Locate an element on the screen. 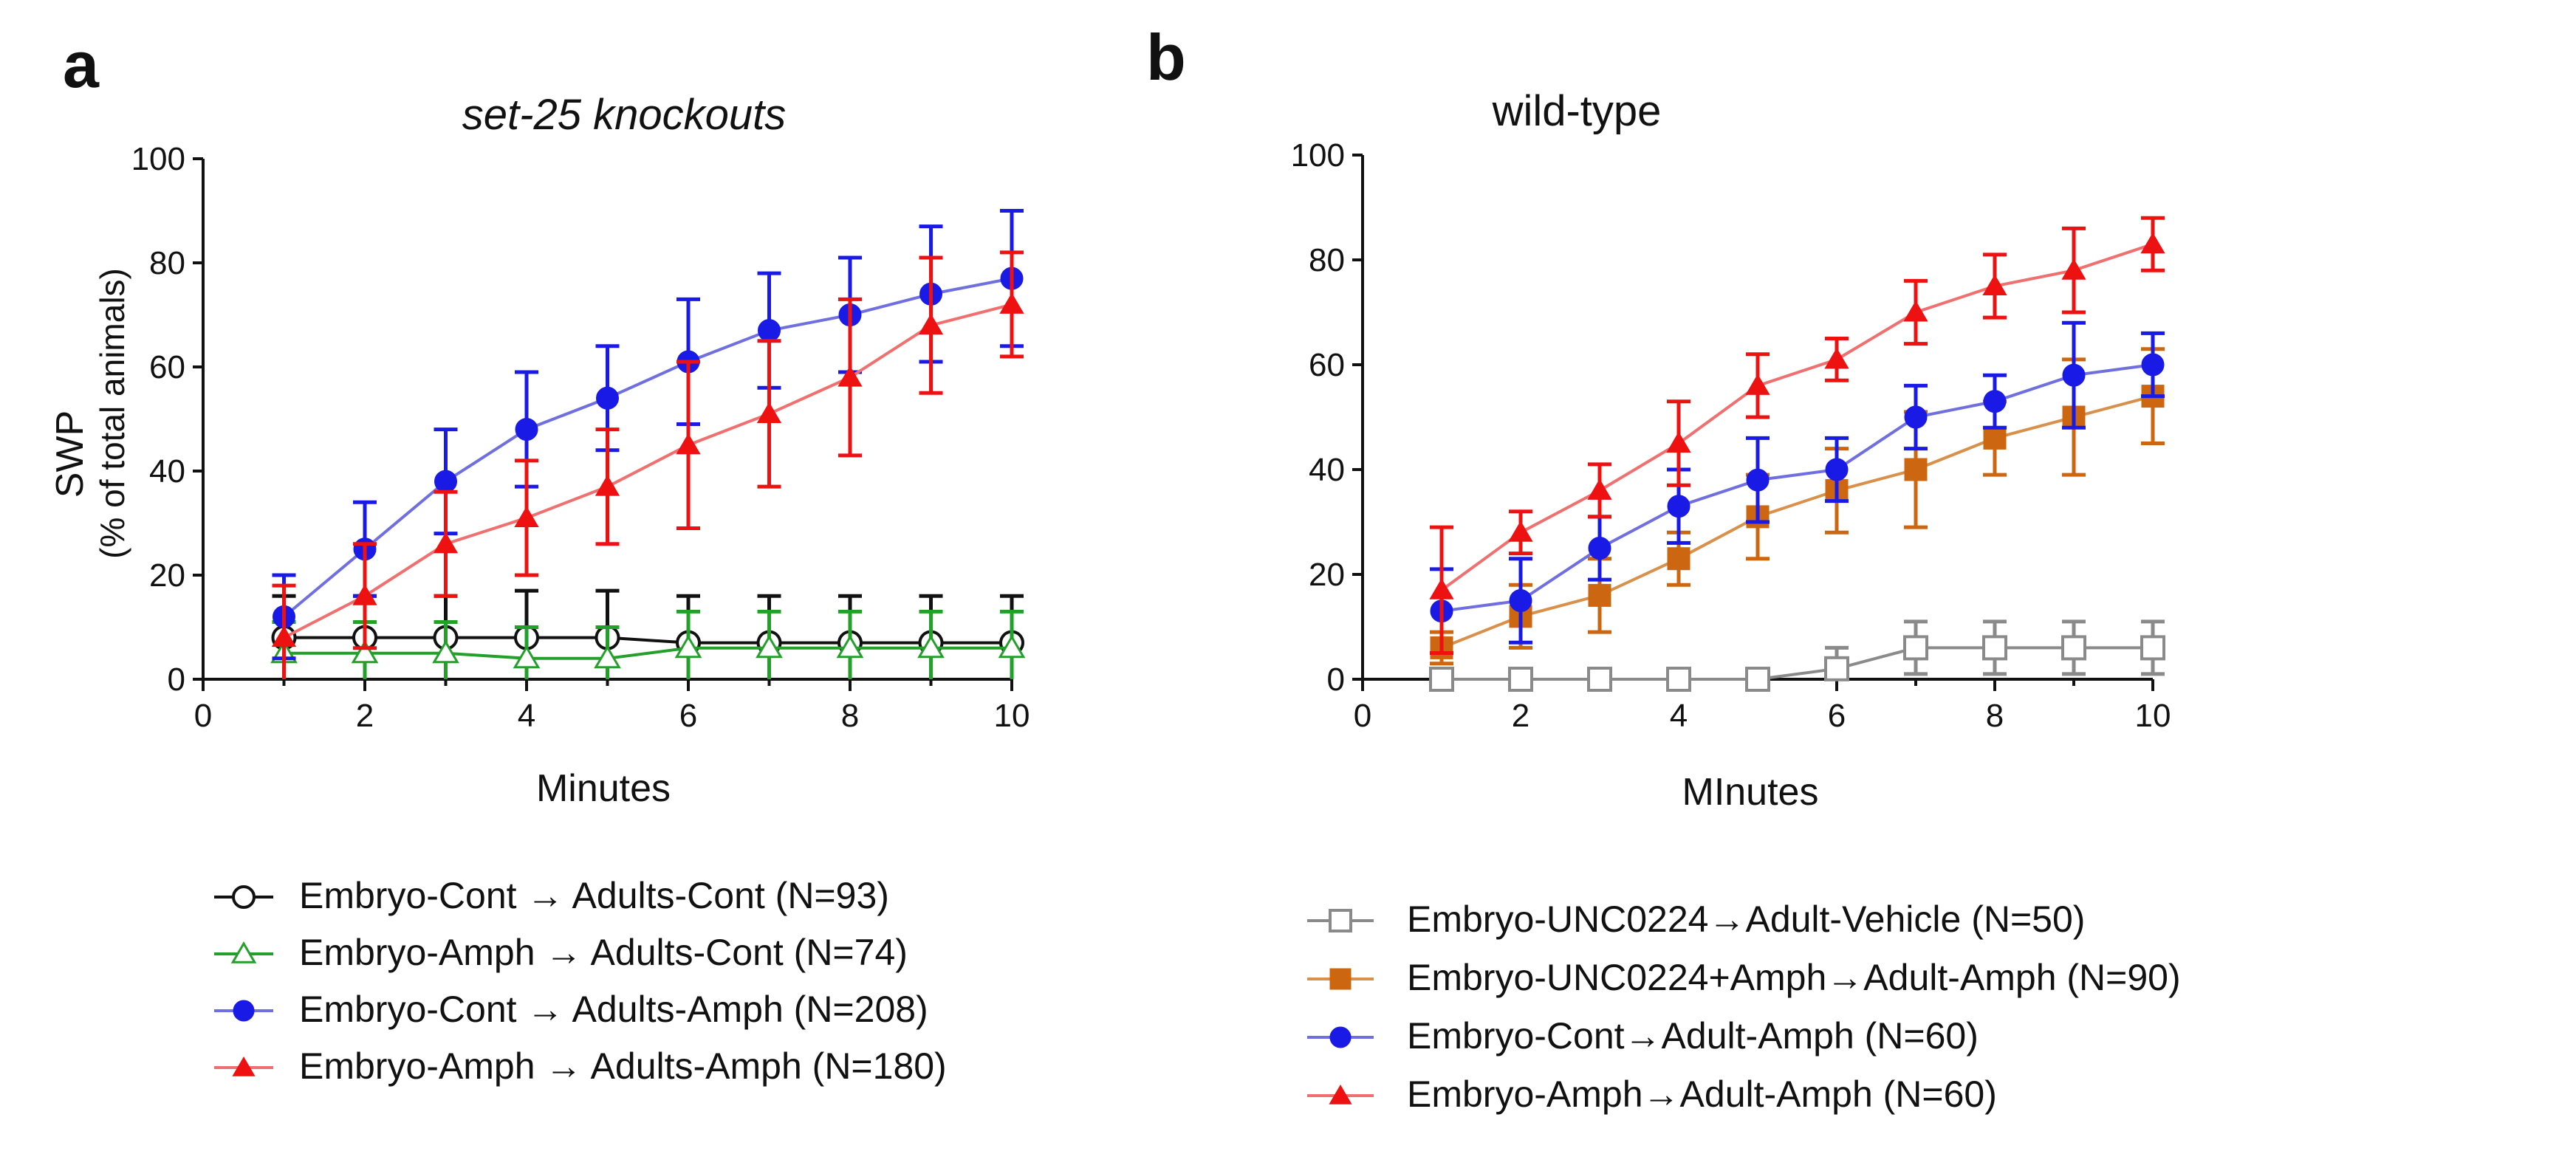 This screenshot has height=1168, width=2576. legend-label: Embryo-UNC0224+Amph→Adult-Amph (N=90) is located at coordinates (1794, 977).